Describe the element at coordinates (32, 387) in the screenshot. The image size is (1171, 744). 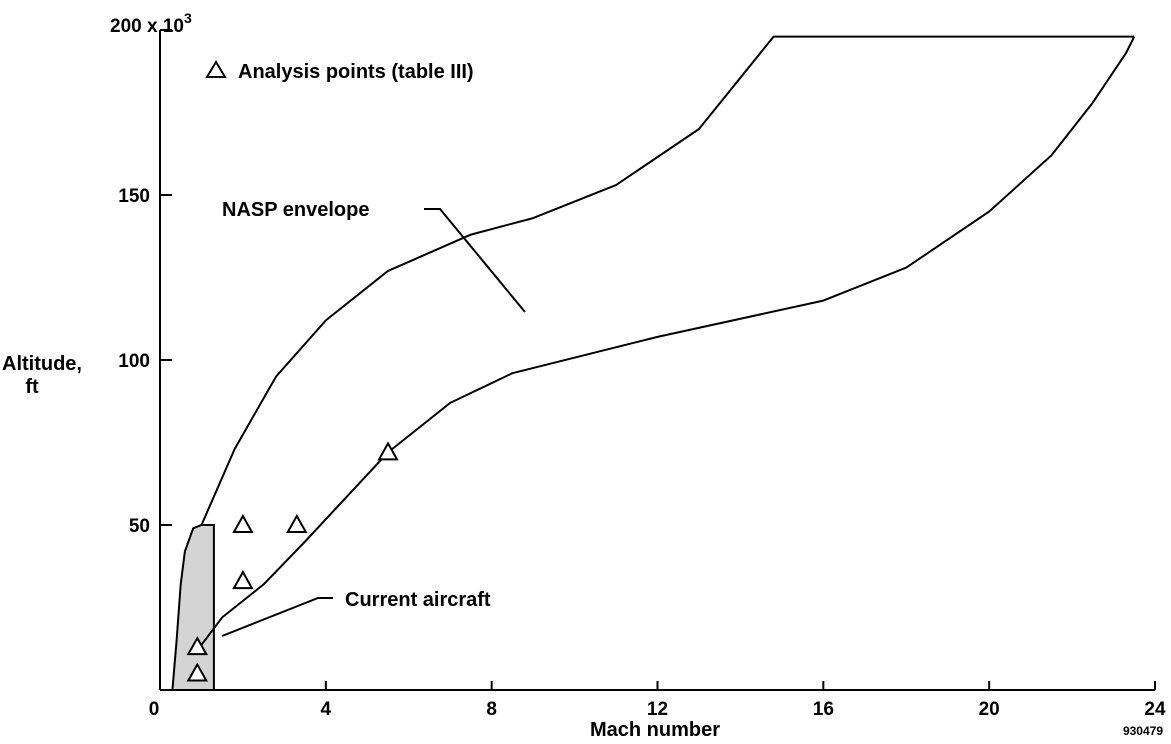
I see `y-axis-title-line2: ft` at that location.